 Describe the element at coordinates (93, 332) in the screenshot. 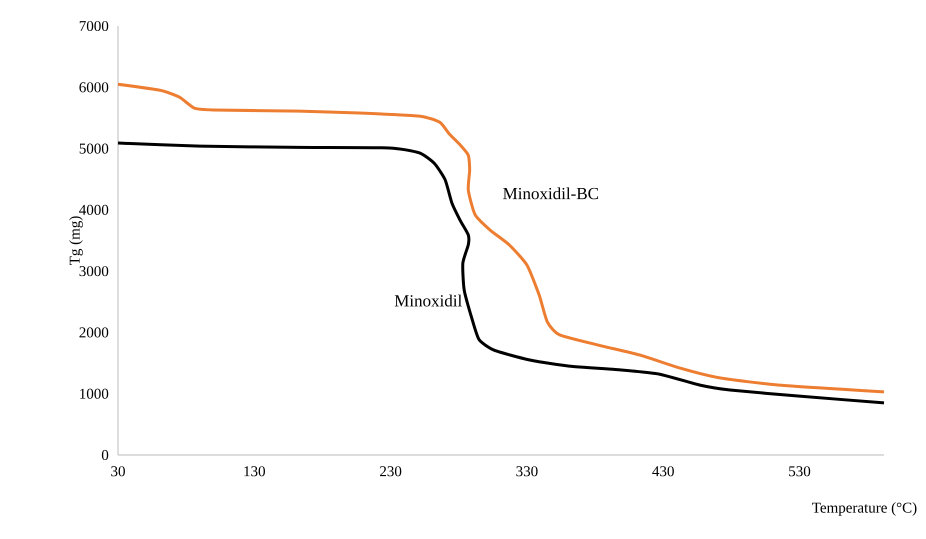

I see `y-tick-label: 2000` at that location.